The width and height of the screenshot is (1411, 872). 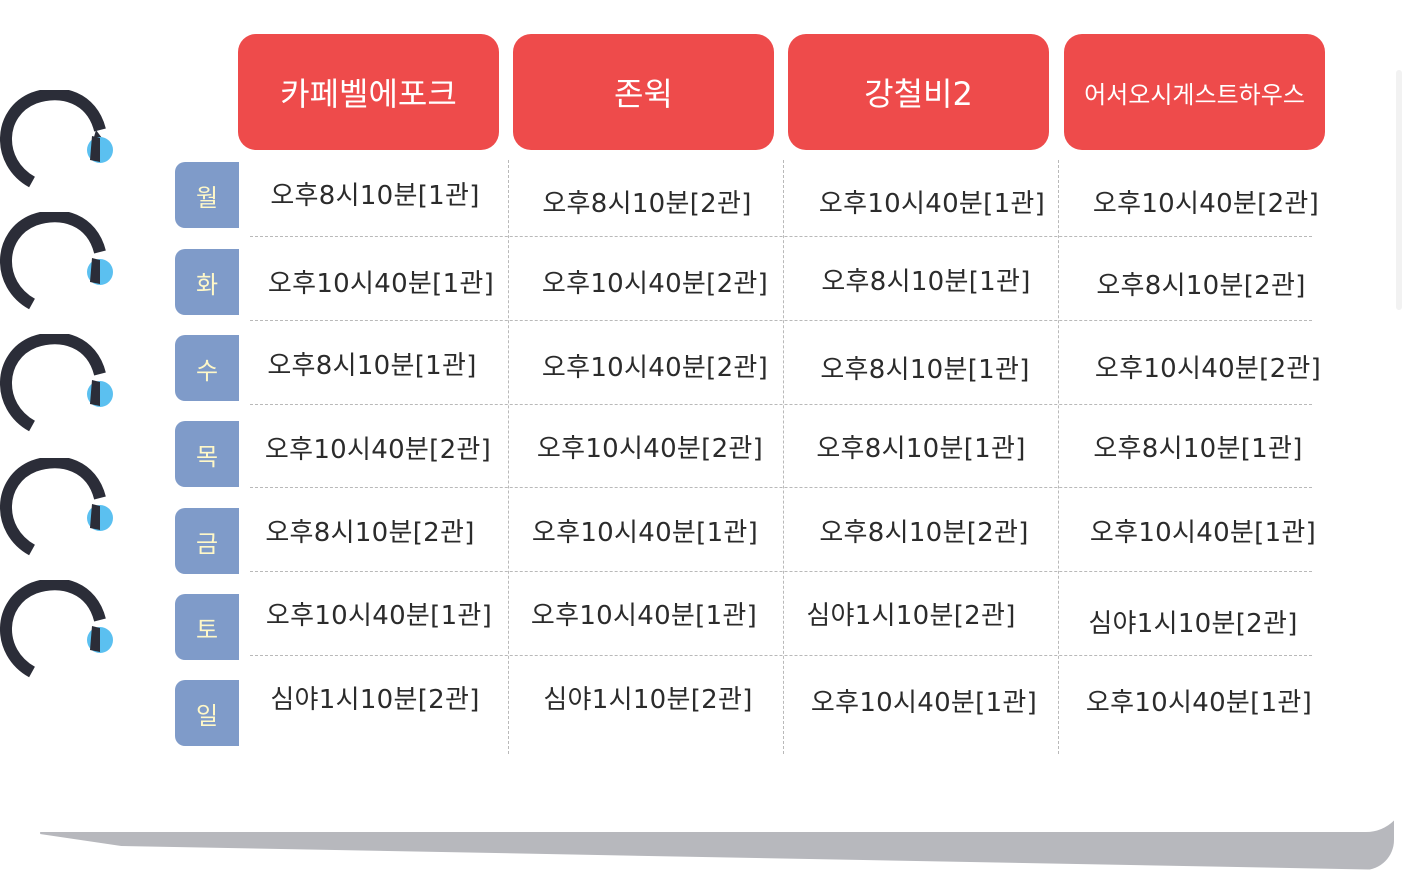 I want to click on venue-header-john-wick: 존윅, so click(x=643, y=92).